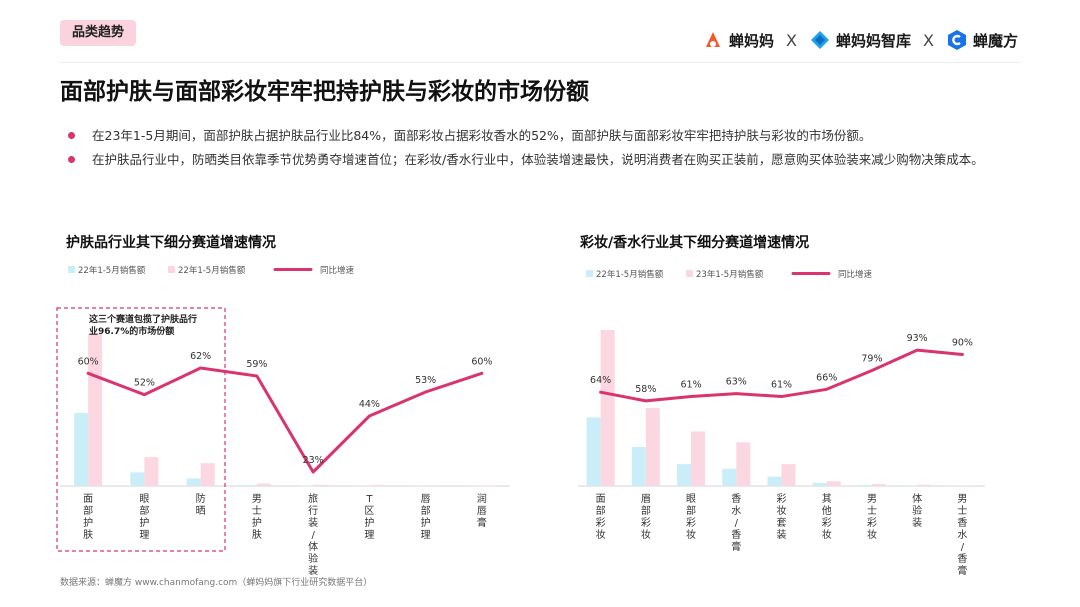  What do you see at coordinates (212, 270) in the screenshot?
I see `skincare-legend-label-2: 22年1-5月销售额` at bounding box center [212, 270].